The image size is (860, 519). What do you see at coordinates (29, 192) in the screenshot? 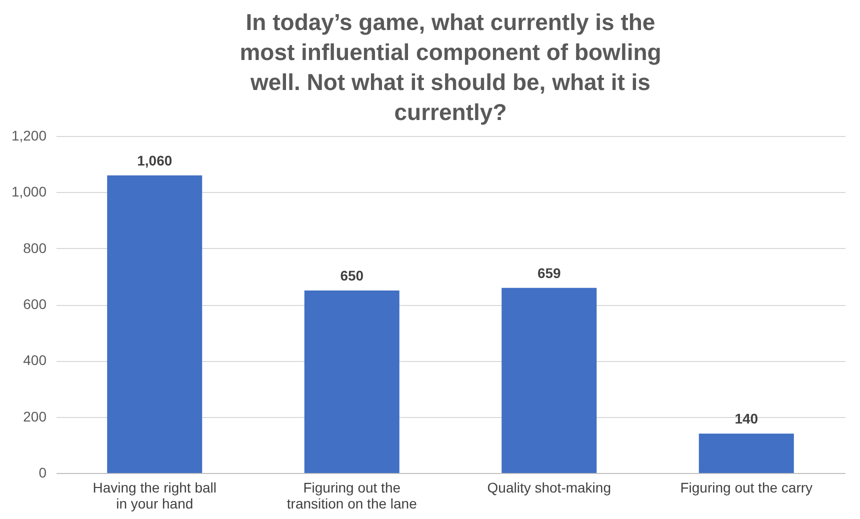
I see `y-tick-label: 1,000` at bounding box center [29, 192].